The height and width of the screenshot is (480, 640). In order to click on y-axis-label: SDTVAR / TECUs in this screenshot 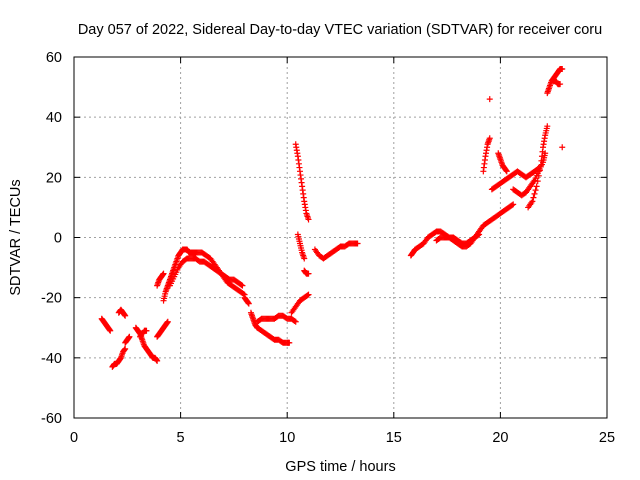, I will do `click(16, 237)`.